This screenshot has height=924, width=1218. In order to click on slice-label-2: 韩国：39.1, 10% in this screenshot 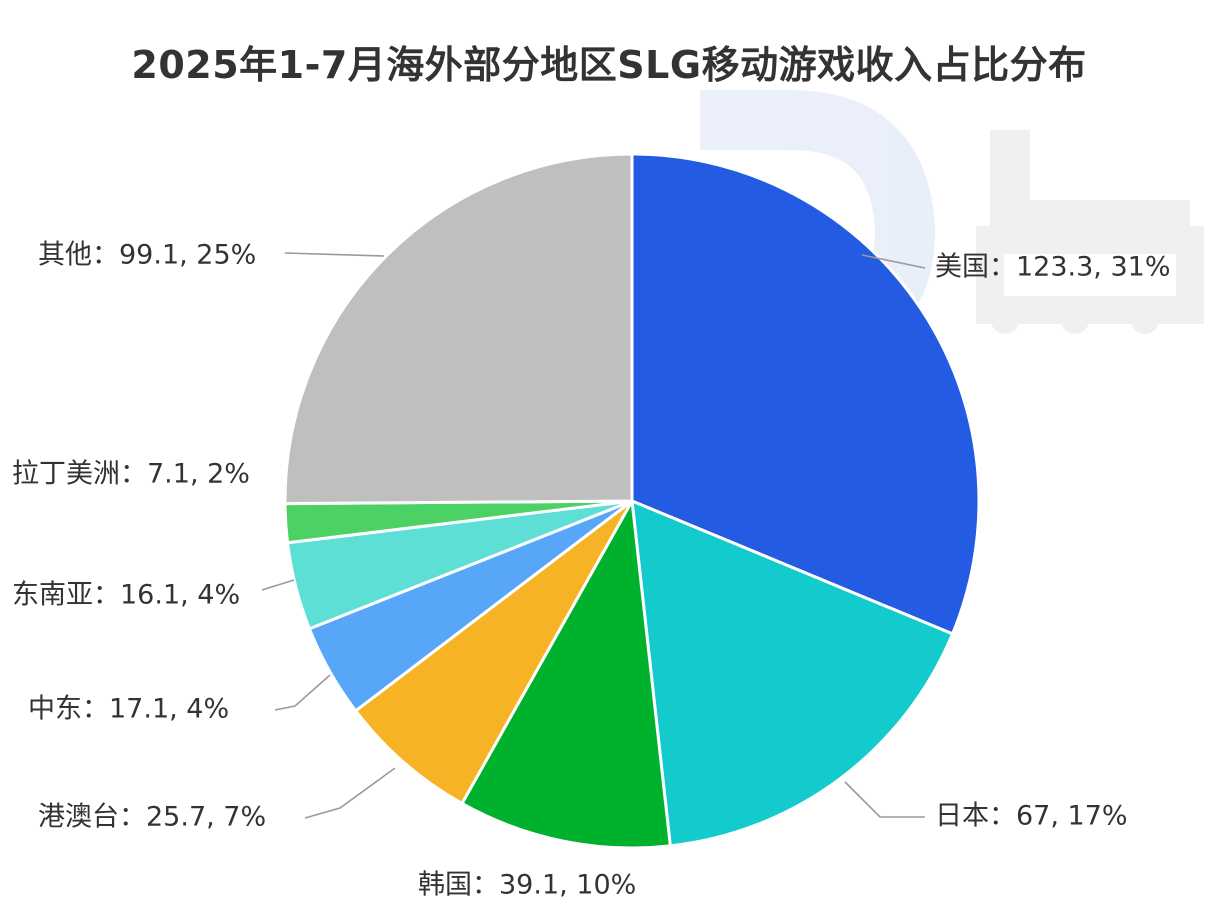, I will do `click(527, 885)`.